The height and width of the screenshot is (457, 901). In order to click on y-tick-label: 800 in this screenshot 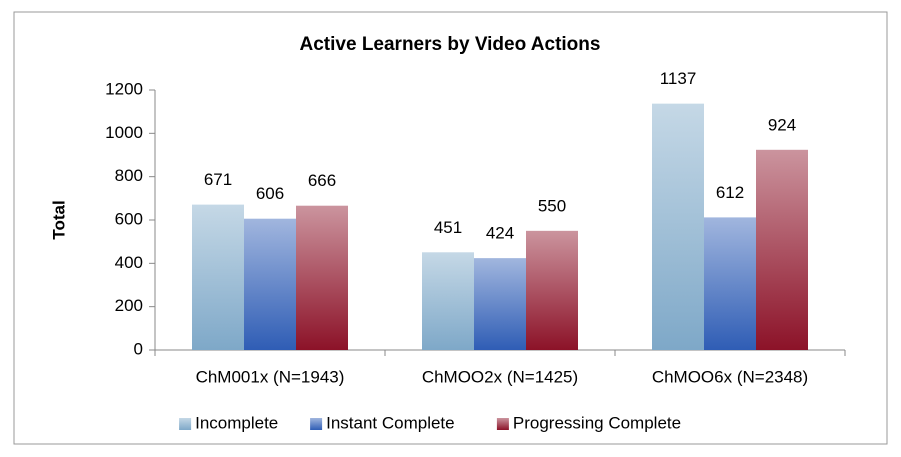, I will do `click(129, 175)`.